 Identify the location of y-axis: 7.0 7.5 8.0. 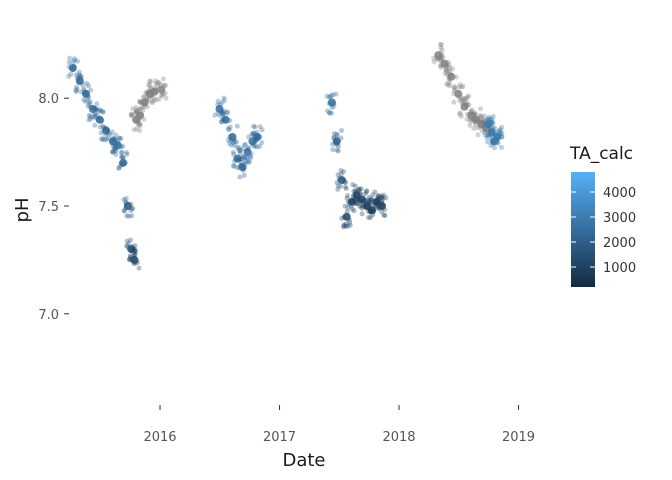
(53, 207).